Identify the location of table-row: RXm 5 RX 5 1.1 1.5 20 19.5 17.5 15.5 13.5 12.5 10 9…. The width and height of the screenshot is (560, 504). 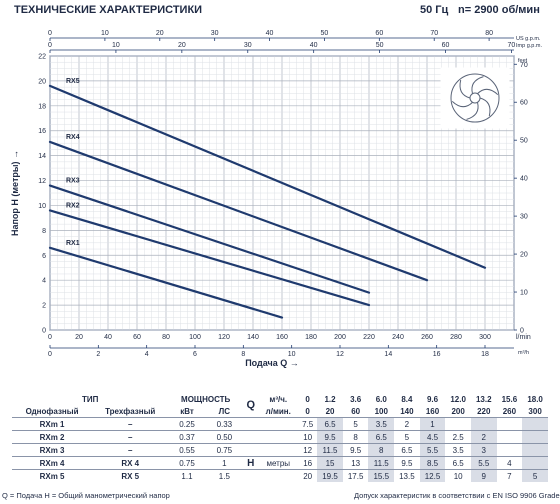
(280, 475).